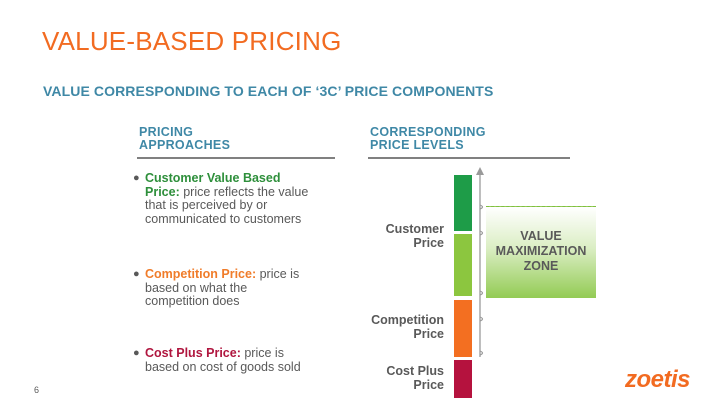 The height and width of the screenshot is (405, 720). I want to click on price-bar-competition, so click(463, 328).